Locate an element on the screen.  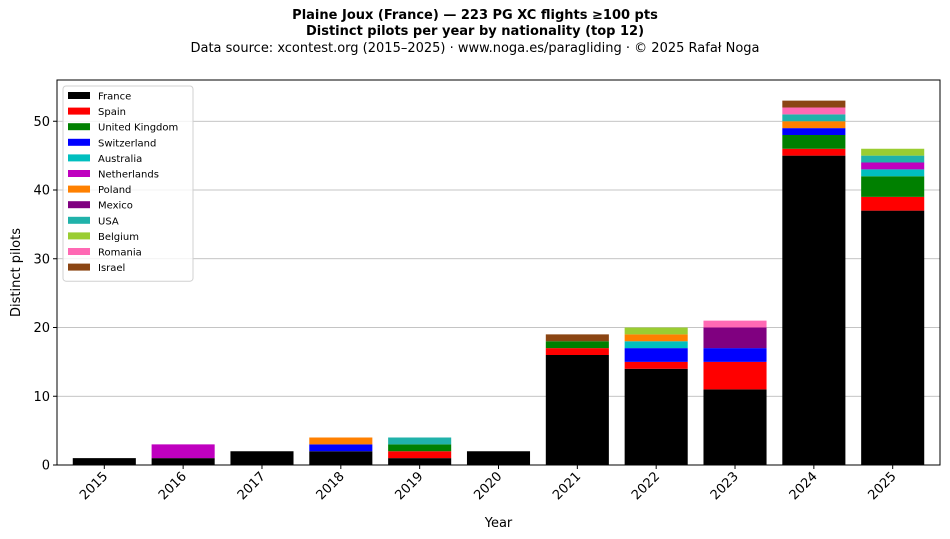
x-tick-label: 2017 is located at coordinates (252, 486).